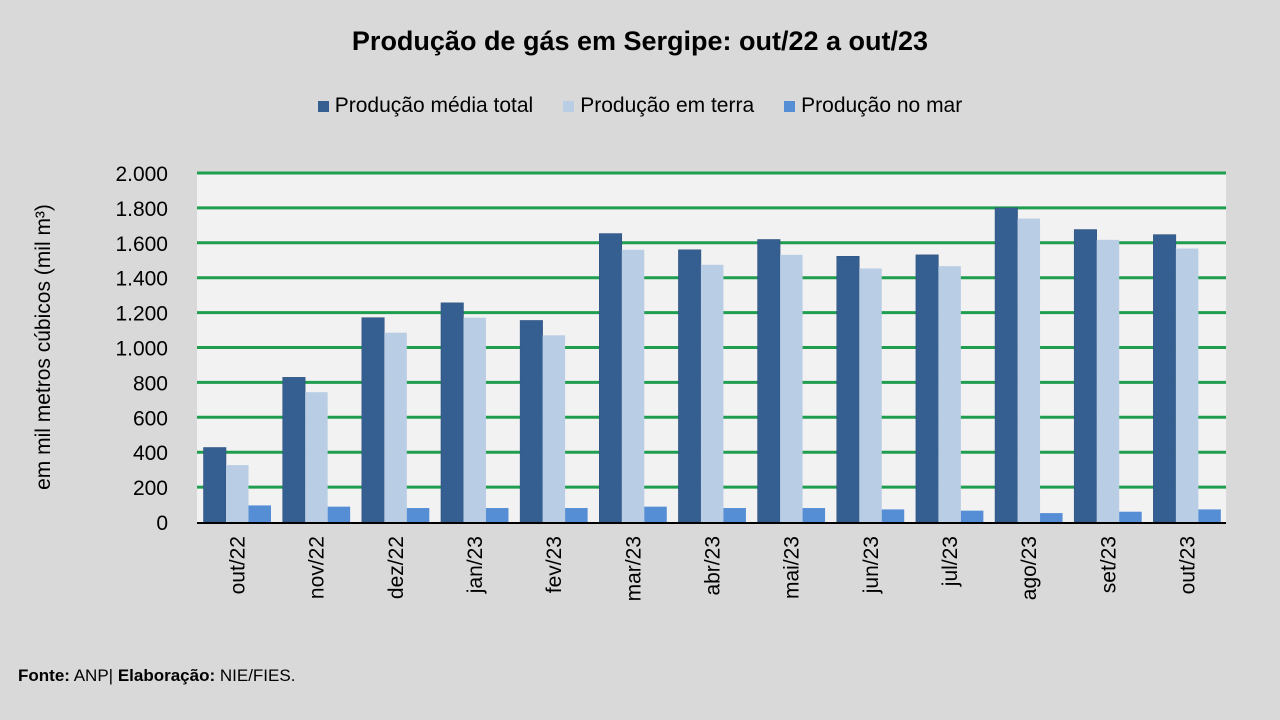  I want to click on legend-label: Produção média total, so click(434, 105).